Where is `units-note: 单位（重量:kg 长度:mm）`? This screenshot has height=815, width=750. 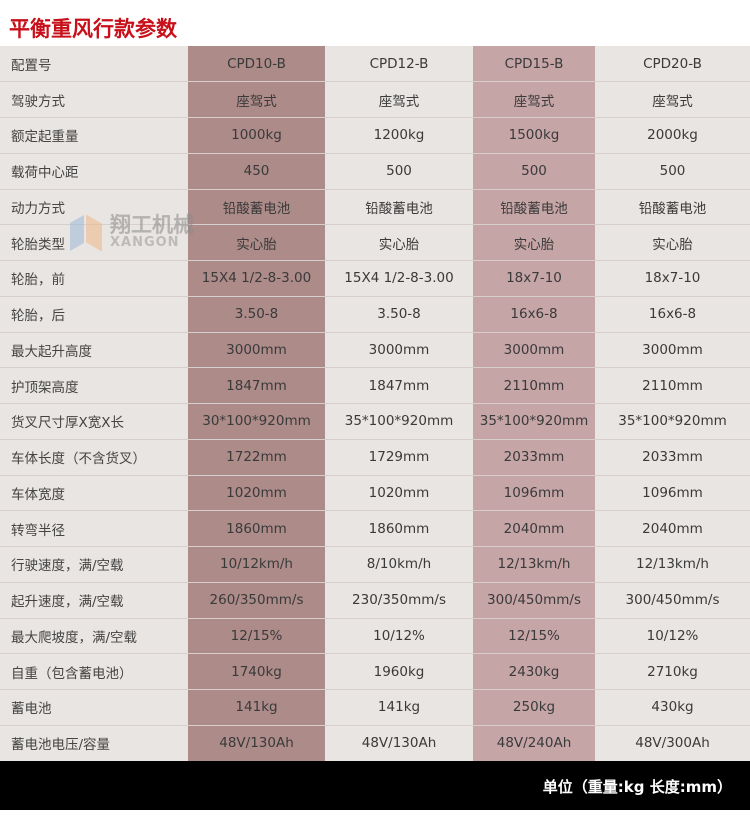 units-note: 单位（重量:kg 长度:mm） is located at coordinates (637, 787).